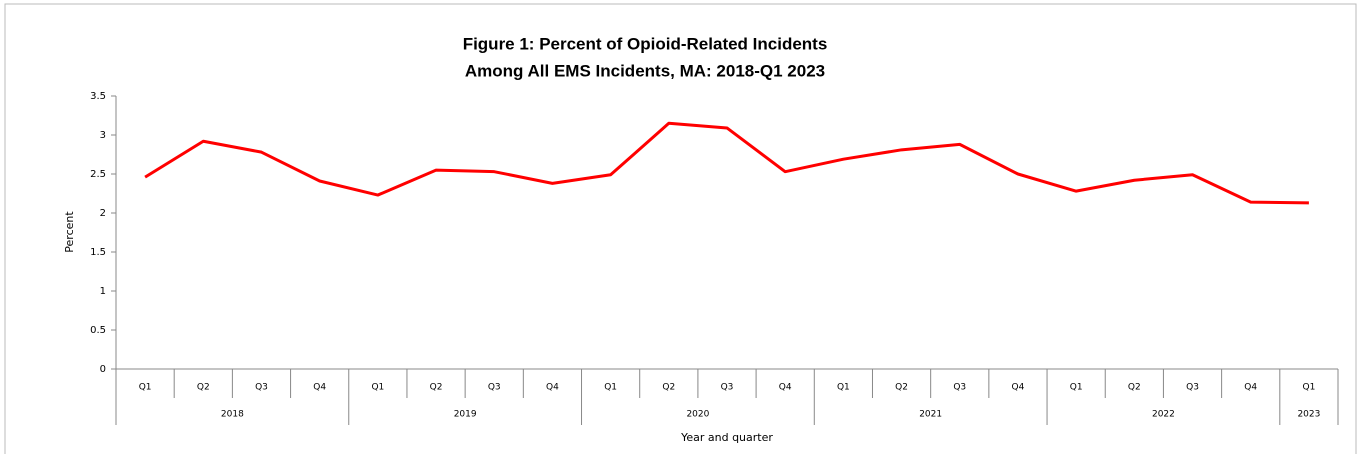 Image resolution: width=1362 pixels, height=454 pixels. Describe the element at coordinates (98, 330) in the screenshot. I see `y-tick-label: 0.5` at that location.